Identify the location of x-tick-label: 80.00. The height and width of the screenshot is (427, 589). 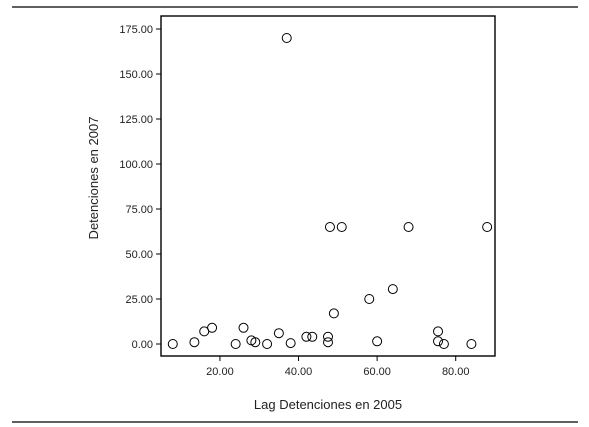
(456, 372).